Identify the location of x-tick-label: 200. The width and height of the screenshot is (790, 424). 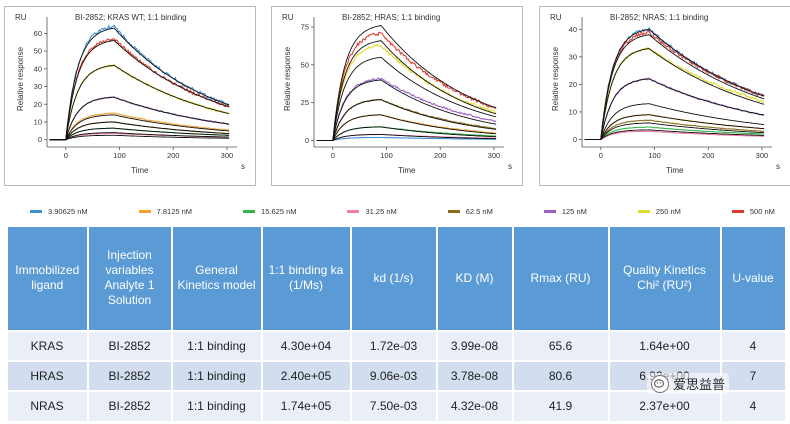
(708, 155).